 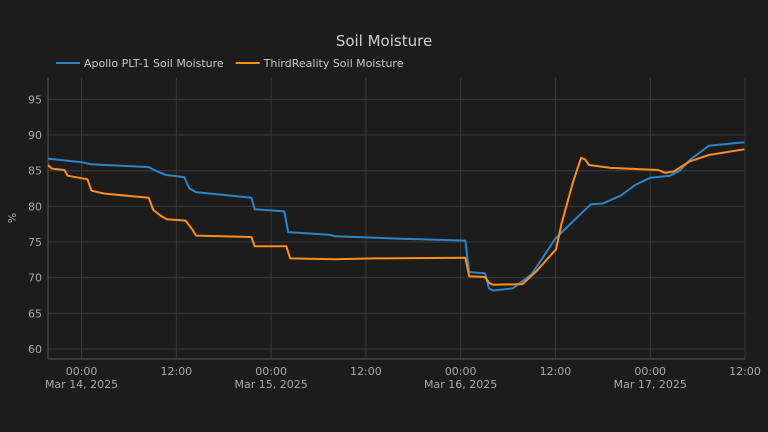 What do you see at coordinates (154, 63) in the screenshot?
I see `legend-entry: Apollo PLT-1 Soil Moisture` at bounding box center [154, 63].